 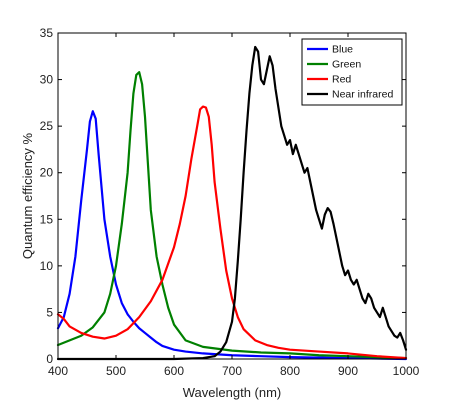 I want to click on legend: Blue Green Red Near infrared, so click(x=352, y=72).